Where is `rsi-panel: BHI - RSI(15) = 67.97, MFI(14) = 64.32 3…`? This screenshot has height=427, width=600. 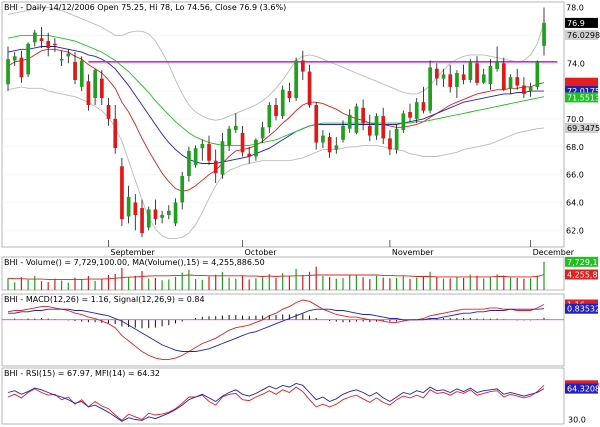 rsi-panel: BHI - RSI(15) = 67.97, MFI(14) = 64.32 3… is located at coordinates (300, 396).